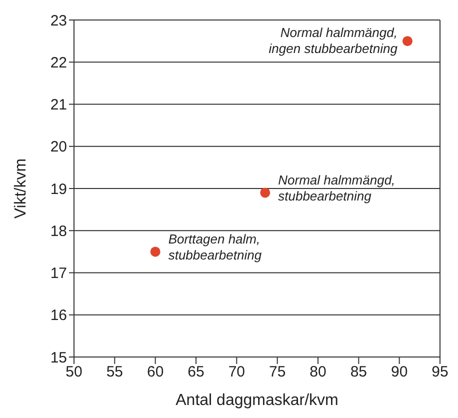  Describe the element at coordinates (58, 315) in the screenshot. I see `y-tick-label: 16` at that location.